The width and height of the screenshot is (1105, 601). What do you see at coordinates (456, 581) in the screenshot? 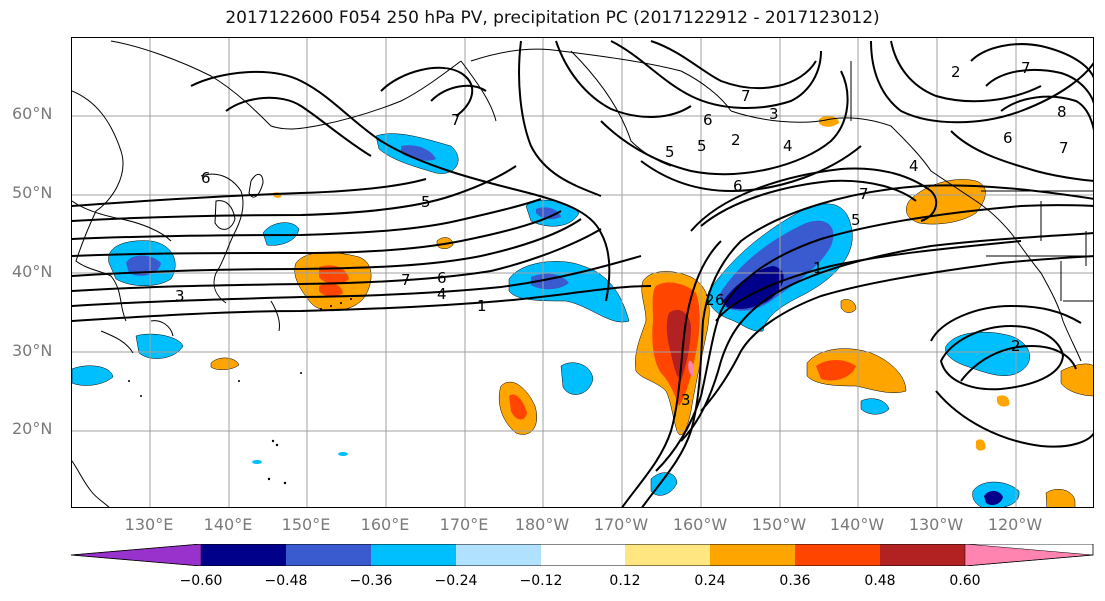
I see `colorbar-tick-label: −0.24` at bounding box center [456, 581].